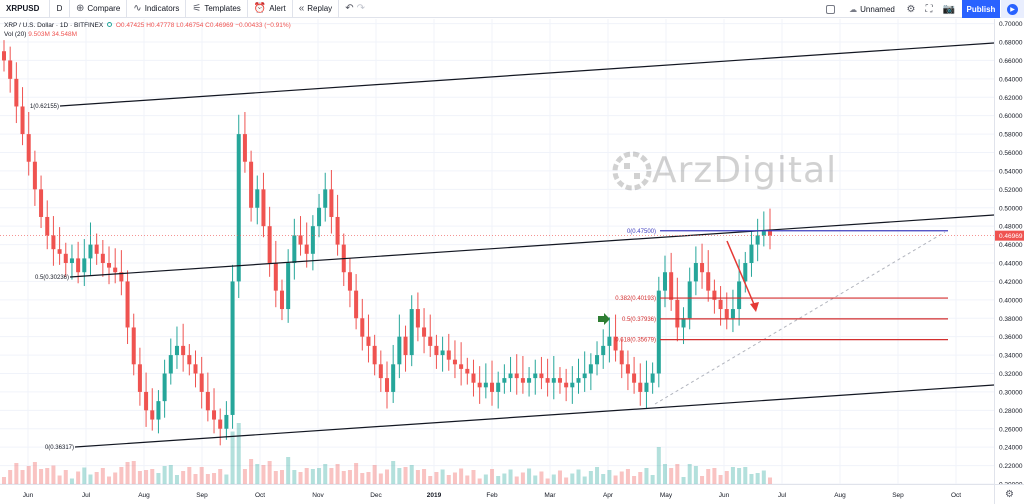 The width and height of the screenshot is (1024, 504). Describe the element at coordinates (360, 8) in the screenshot. I see `redo-icon: ↷` at that location.